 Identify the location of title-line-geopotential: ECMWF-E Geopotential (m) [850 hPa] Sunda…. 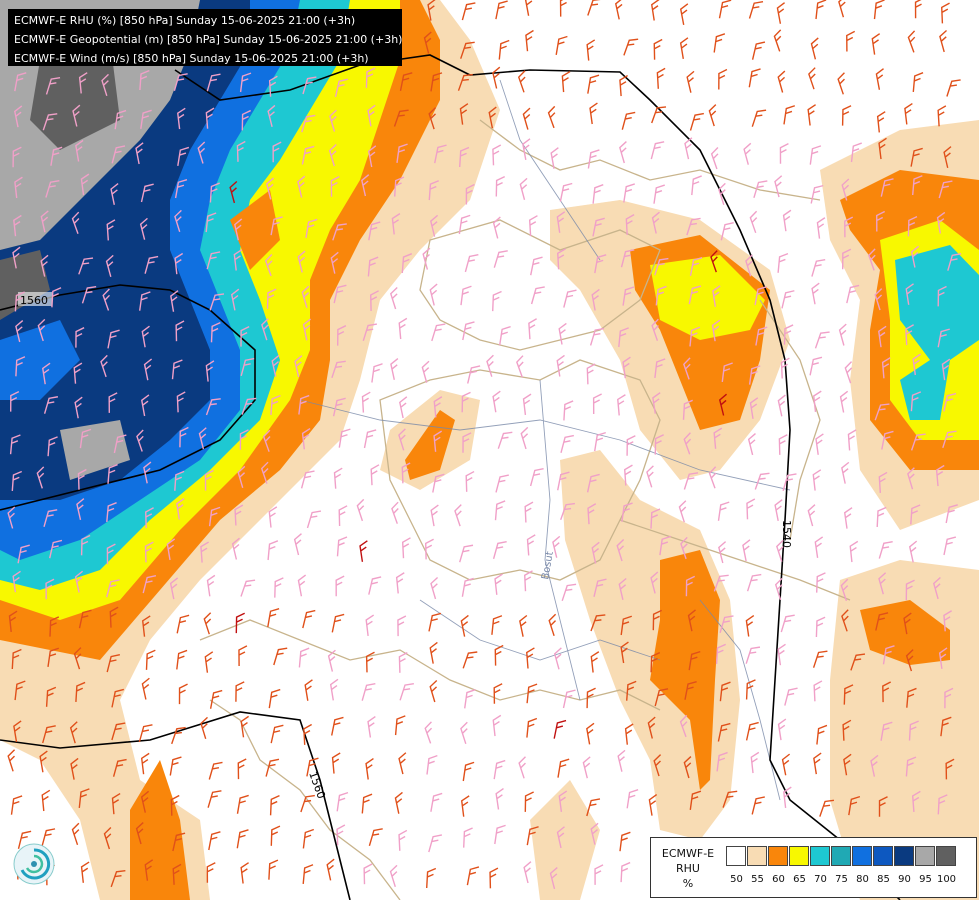
(208, 39).